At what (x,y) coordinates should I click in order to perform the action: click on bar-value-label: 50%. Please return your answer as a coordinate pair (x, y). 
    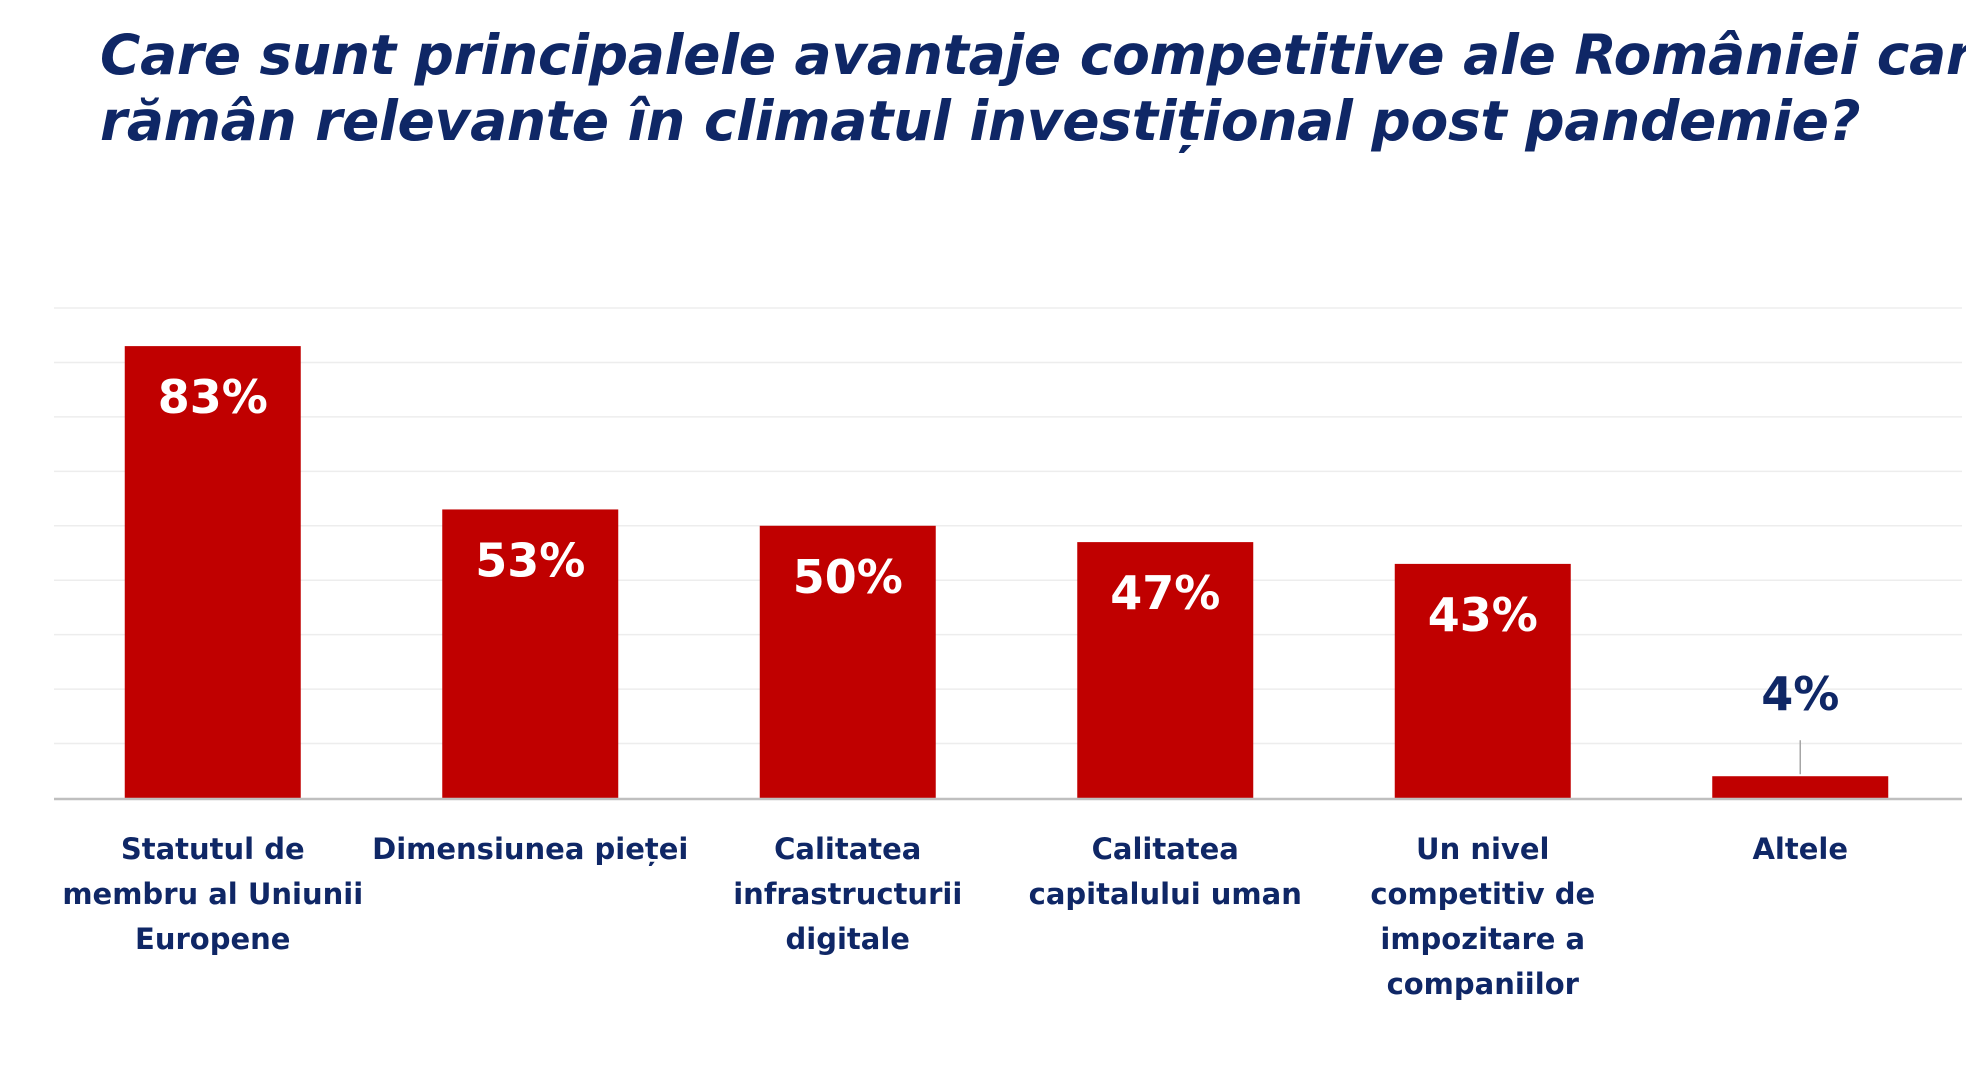
    Looking at the image, I should click on (848, 577).